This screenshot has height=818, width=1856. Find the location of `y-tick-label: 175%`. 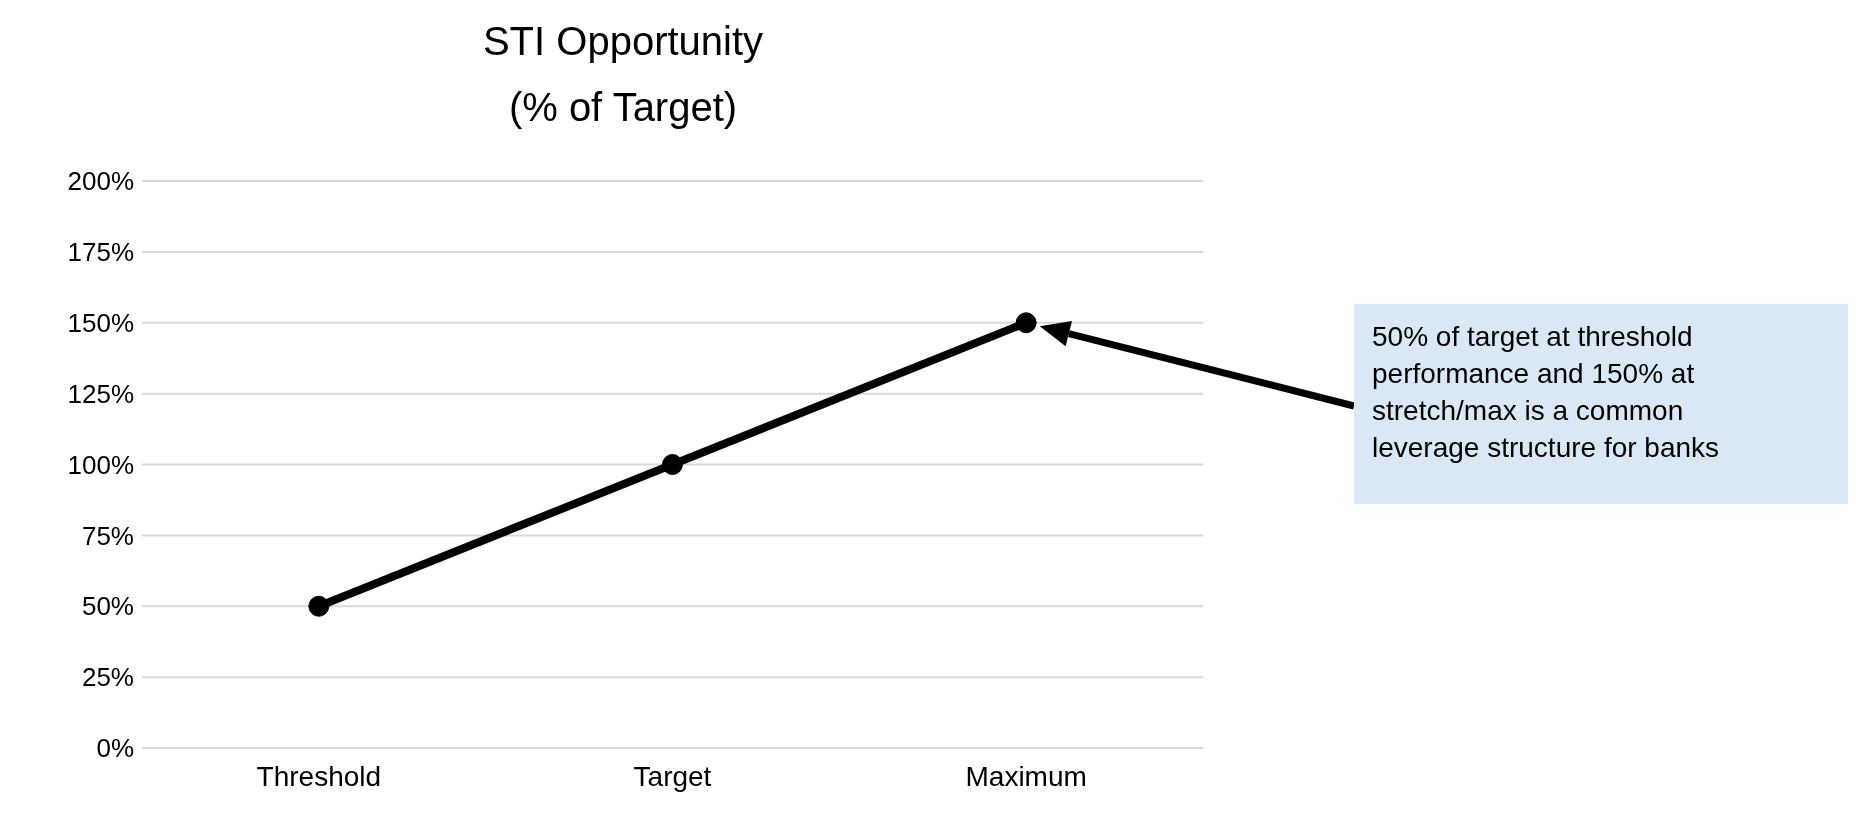

y-tick-label: 175% is located at coordinates (100, 252).